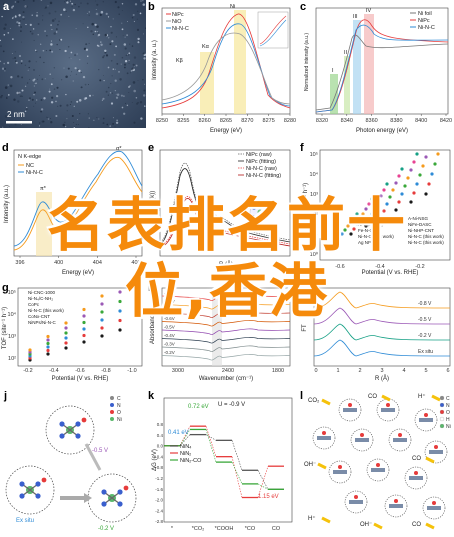 This screenshot has width=454, height=537. I want to click on legend-left-3: Ni-N-C (this work), so click(376, 236).